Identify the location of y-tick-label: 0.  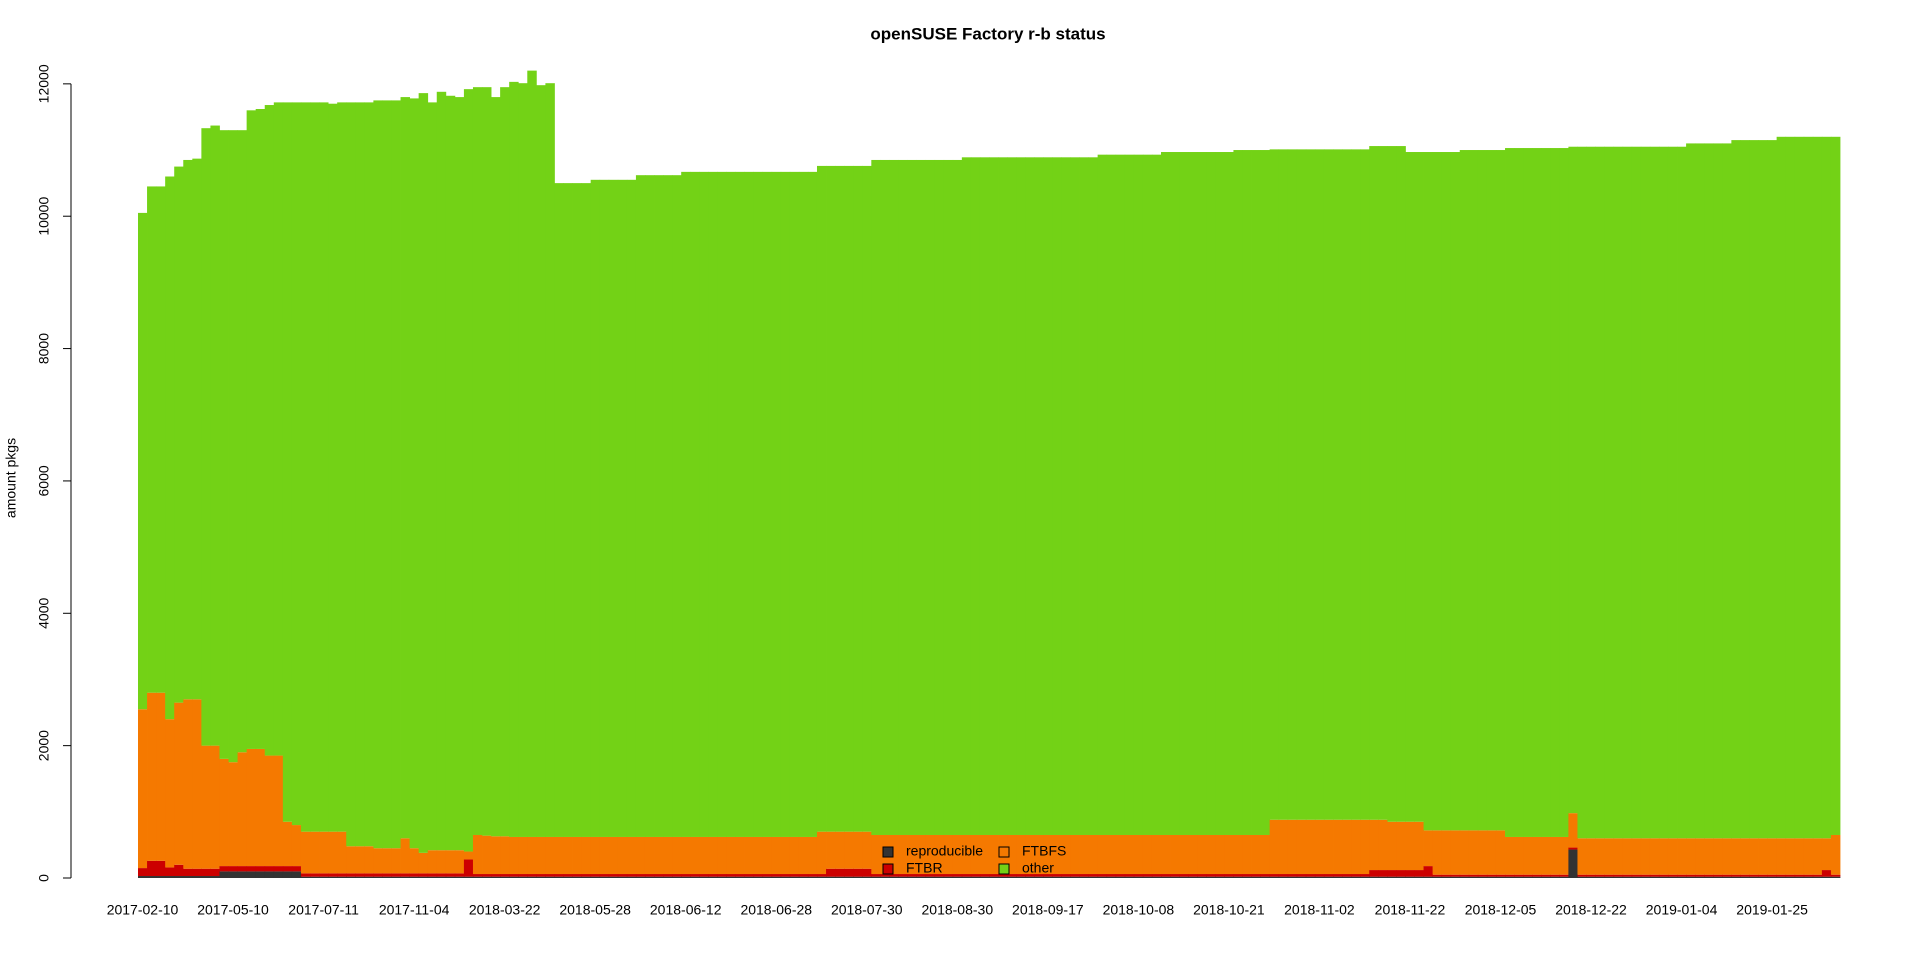
(44, 878).